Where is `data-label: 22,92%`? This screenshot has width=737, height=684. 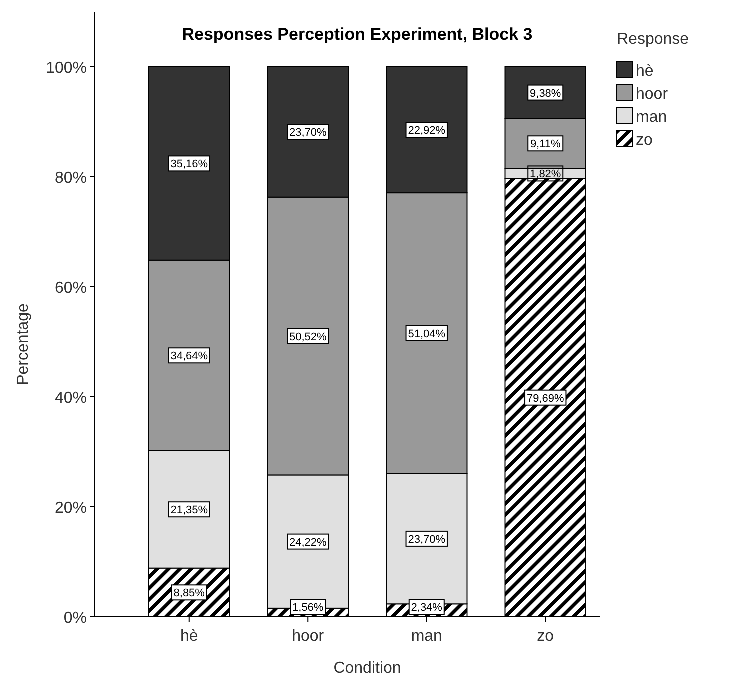
data-label: 22,92% is located at coordinates (427, 131).